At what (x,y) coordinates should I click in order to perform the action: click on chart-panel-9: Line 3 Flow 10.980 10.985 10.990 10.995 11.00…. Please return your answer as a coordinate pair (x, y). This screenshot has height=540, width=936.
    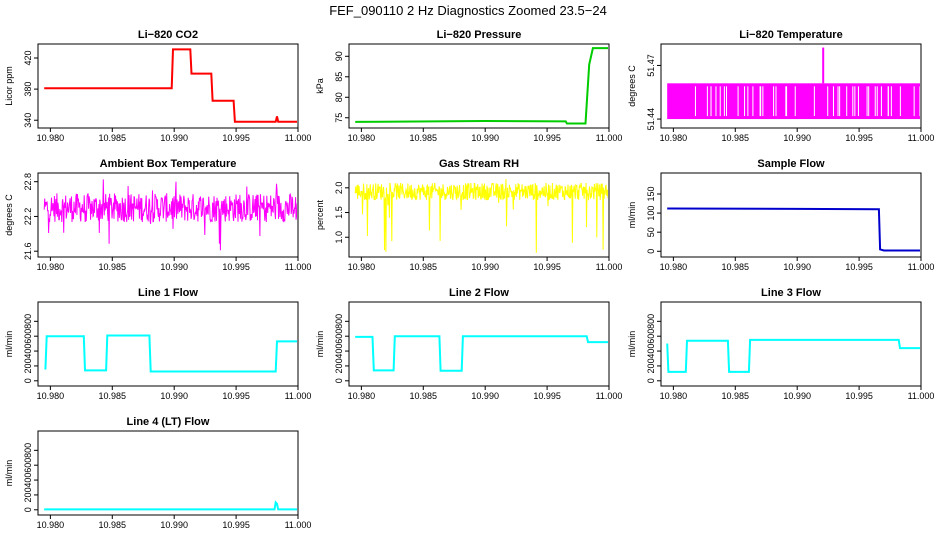
    Looking at the image, I should click on (780, 344).